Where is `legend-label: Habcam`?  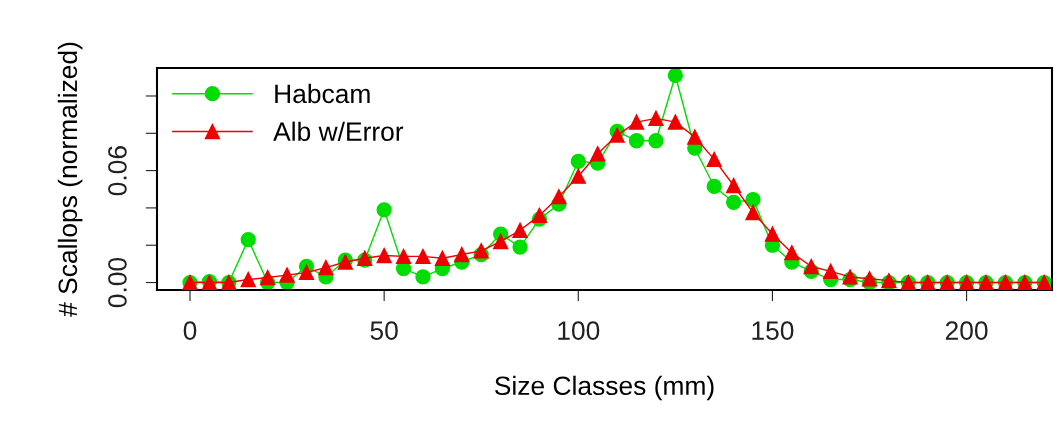 legend-label: Habcam is located at coordinates (322, 93).